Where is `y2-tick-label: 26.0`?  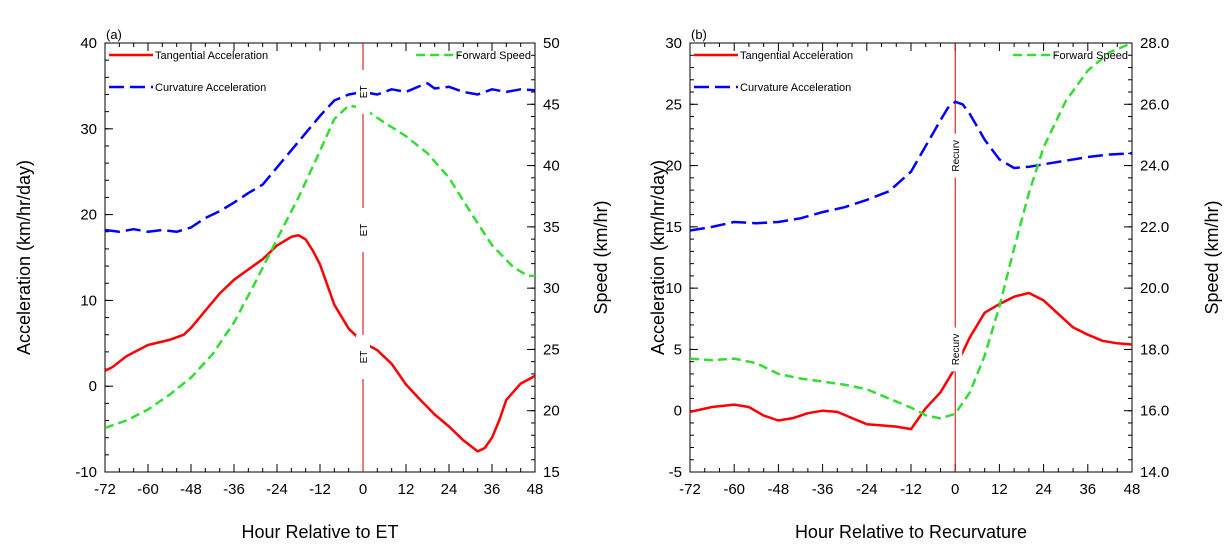 y2-tick-label: 26.0 is located at coordinates (1154, 104).